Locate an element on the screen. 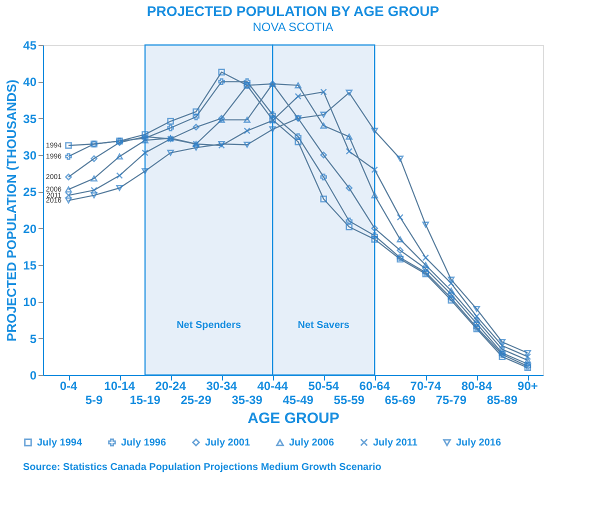 The width and height of the screenshot is (599, 507). chart-title: PROJECTED POPULATION BY AGE GROUP is located at coordinates (293, 11).